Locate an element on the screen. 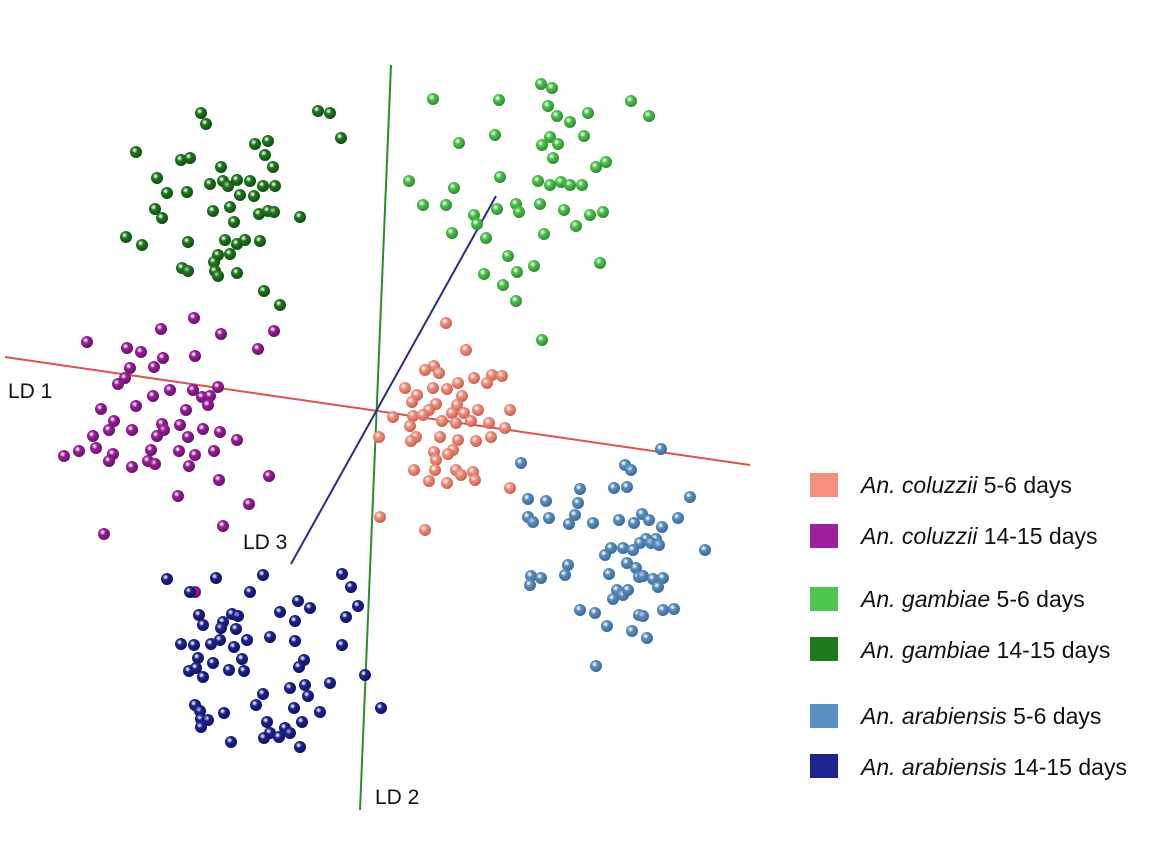  legend-age: 5-6 days is located at coordinates (1037, 599).